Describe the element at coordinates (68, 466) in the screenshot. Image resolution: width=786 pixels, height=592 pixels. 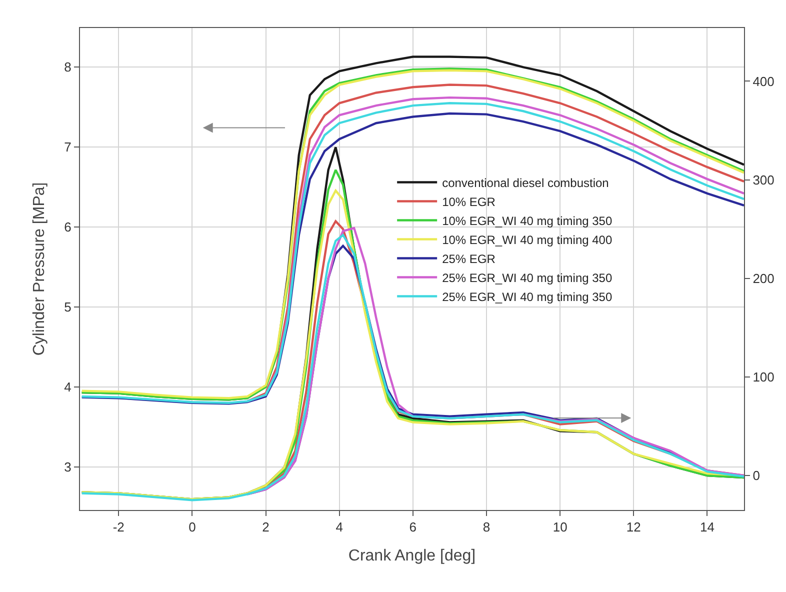
I see `y-tick-label: 3` at that location.